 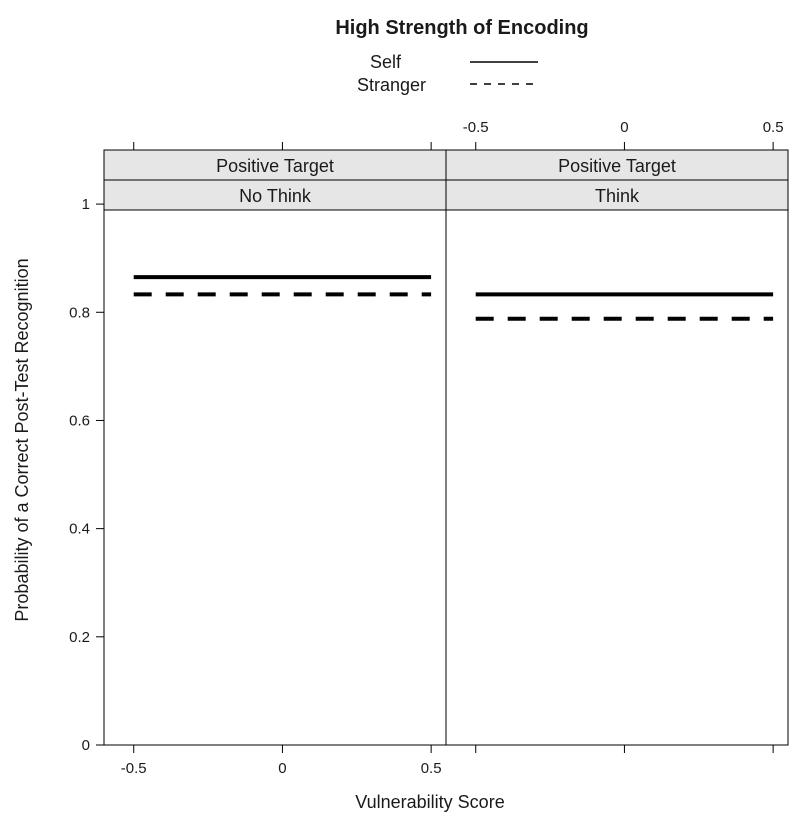 I want to click on x-tick-label: -0.5, so click(x=134, y=768).